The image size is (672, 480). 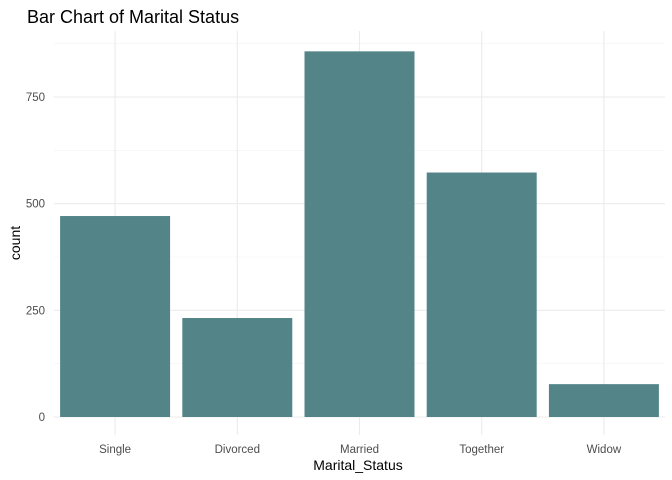 I want to click on x-axis-title: Marital_Status, so click(x=357, y=465).